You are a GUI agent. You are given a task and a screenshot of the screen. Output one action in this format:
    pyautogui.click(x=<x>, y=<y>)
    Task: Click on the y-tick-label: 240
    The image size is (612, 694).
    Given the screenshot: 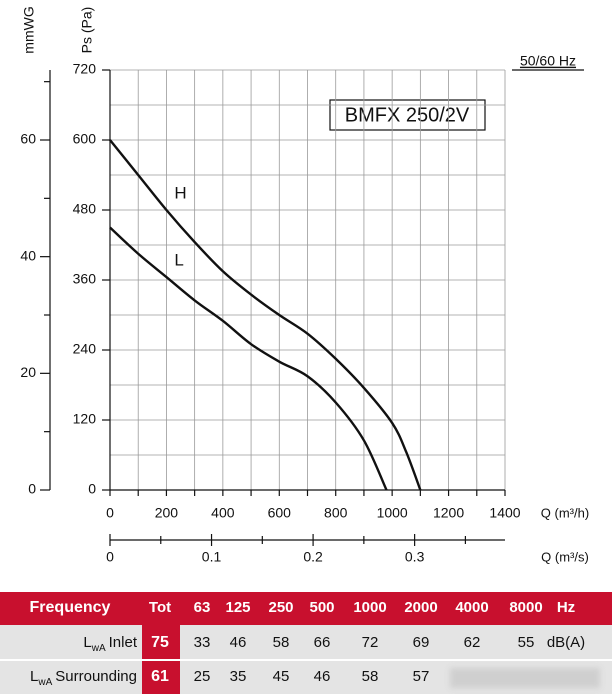 What is the action you would take?
    pyautogui.click(x=85, y=349)
    